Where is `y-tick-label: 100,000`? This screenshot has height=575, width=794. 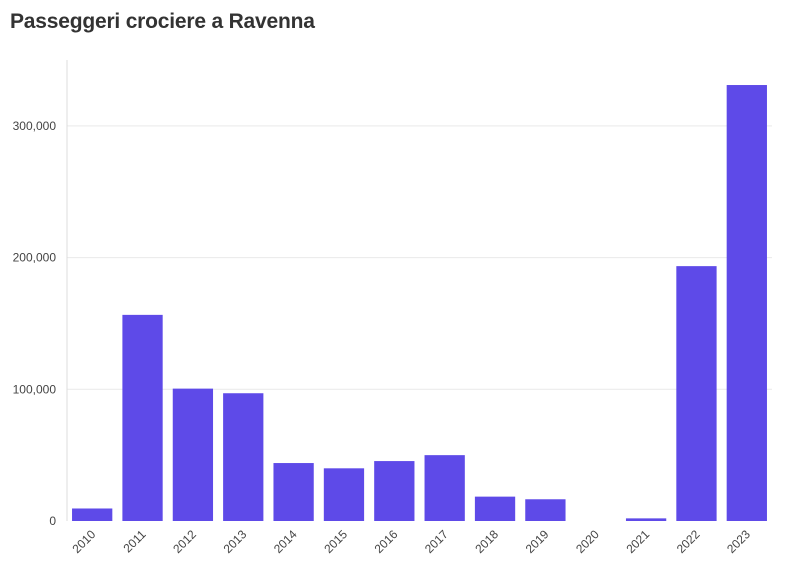
y-tick-label: 100,000 is located at coordinates (35, 389).